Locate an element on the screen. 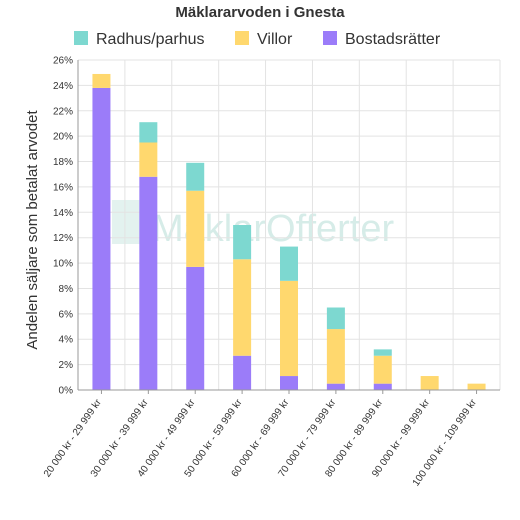 The image size is (520, 520). legend-item: Villor is located at coordinates (264, 39).